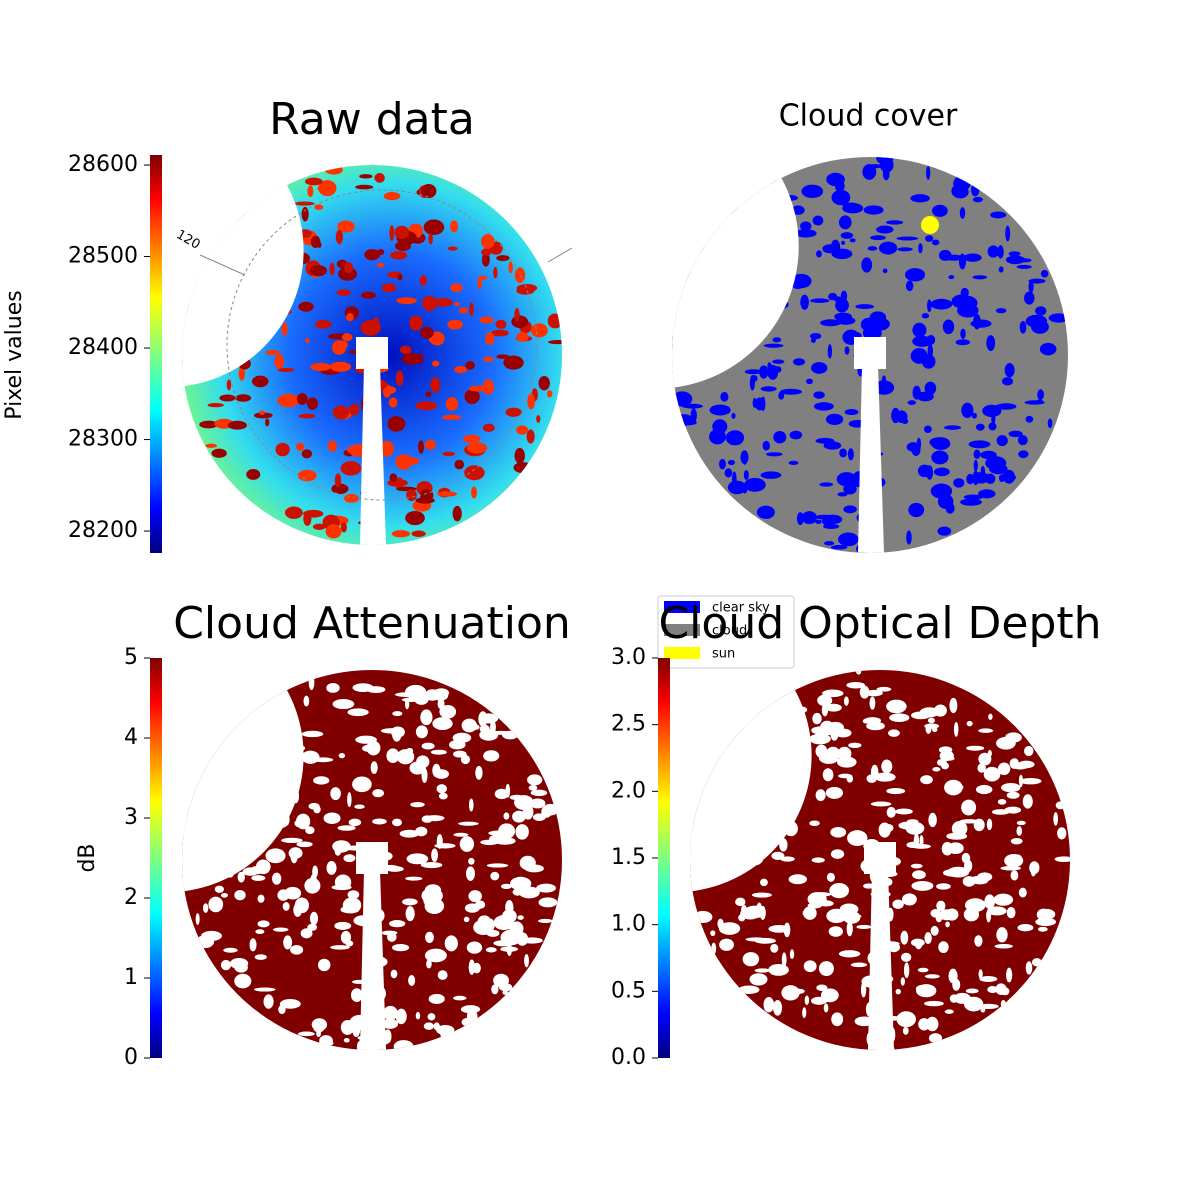  I want to click on colorbar-label: Pixel values, so click(14, 354).